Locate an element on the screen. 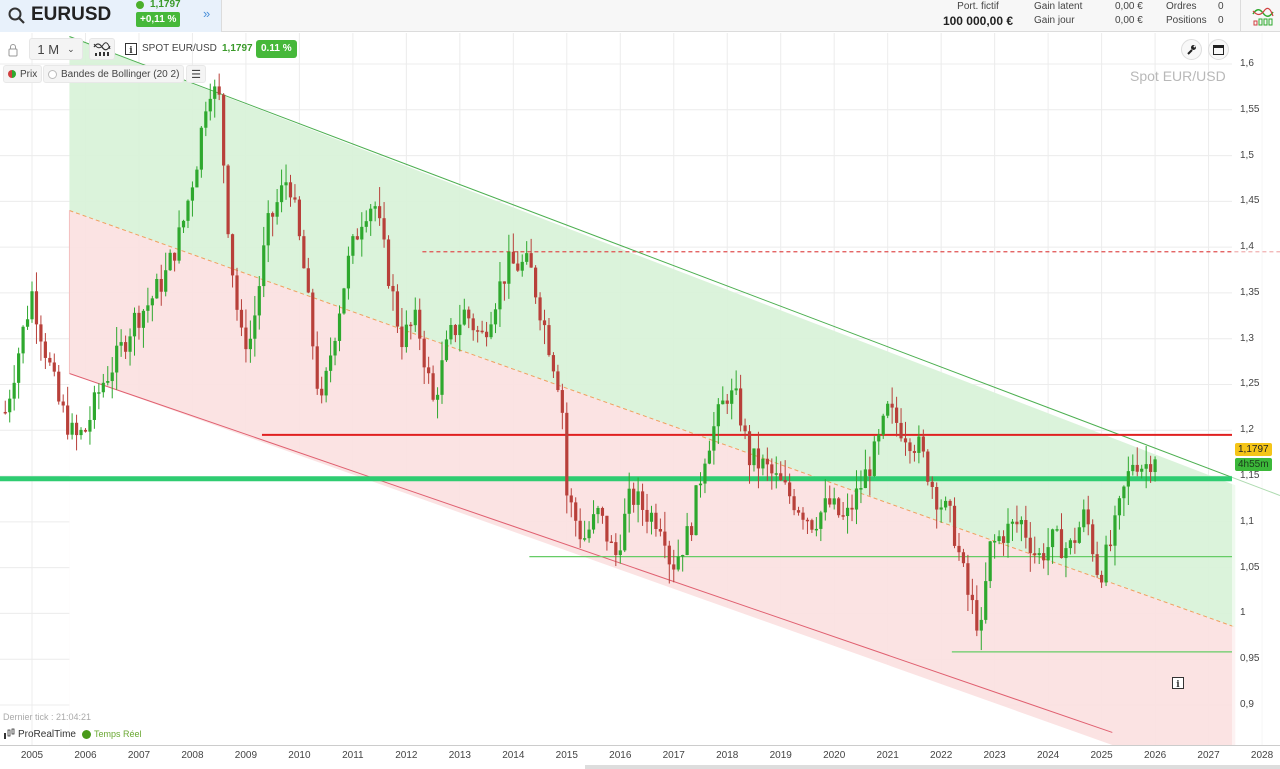 This screenshot has width=1280, height=769. indicators-panel-button is located at coordinates (1260, 16).